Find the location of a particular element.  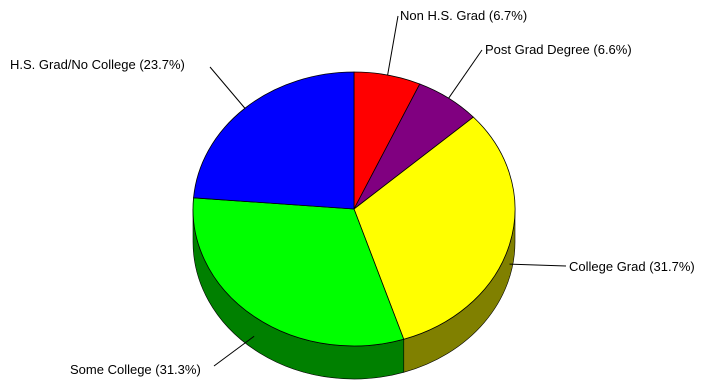

leader-line-non-hs-grad is located at coordinates (393, 45).